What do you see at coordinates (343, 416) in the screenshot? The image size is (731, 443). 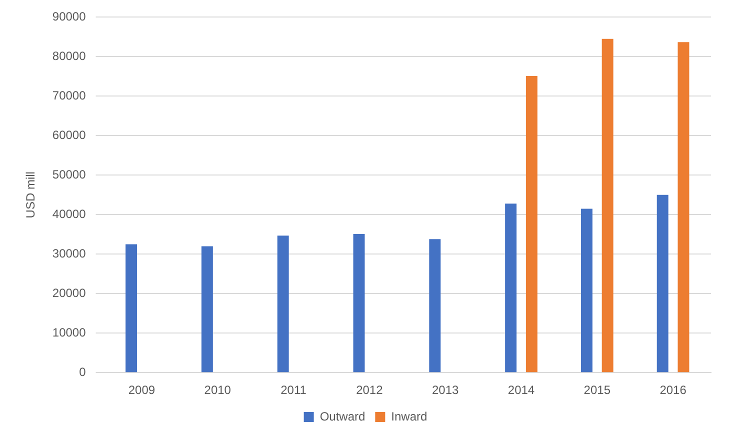 I see `legend-label: Outward` at bounding box center [343, 416].